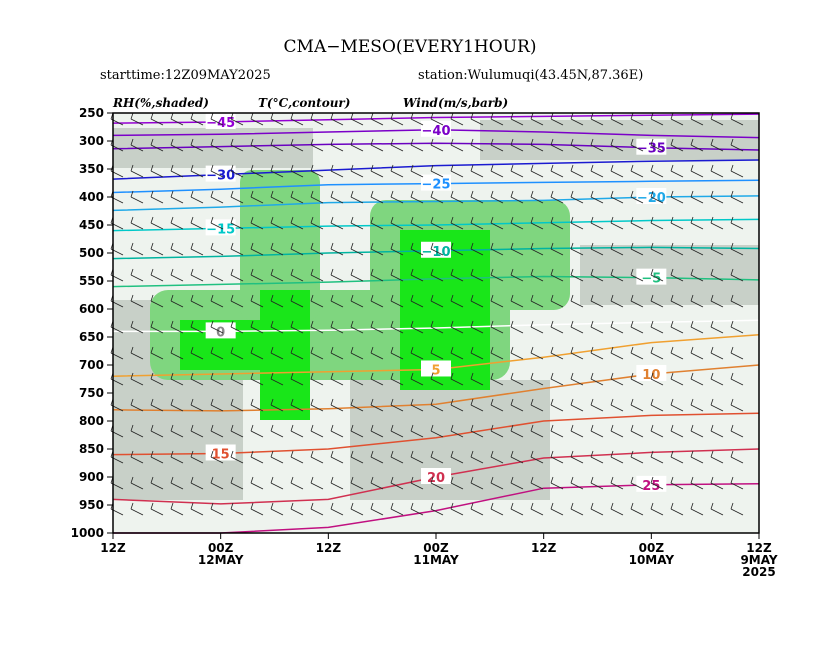  I want to click on y-tick-label: 800, so click(91, 421).